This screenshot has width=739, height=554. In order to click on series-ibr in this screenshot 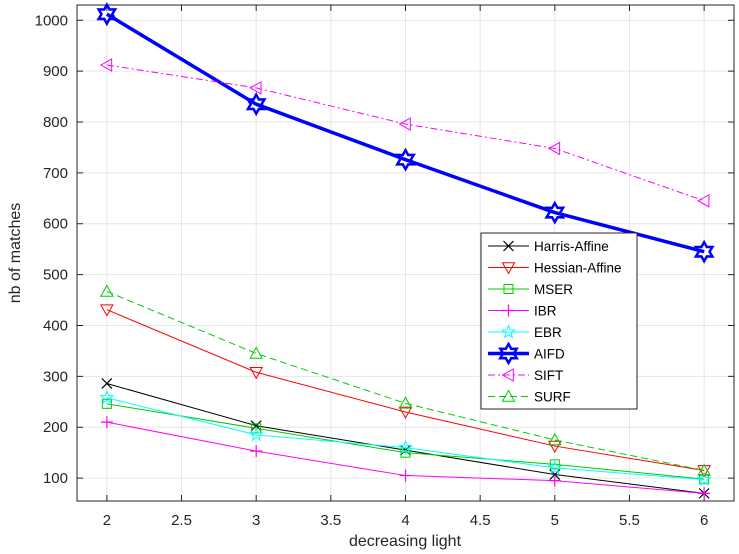, I will do `click(405, 458)`.